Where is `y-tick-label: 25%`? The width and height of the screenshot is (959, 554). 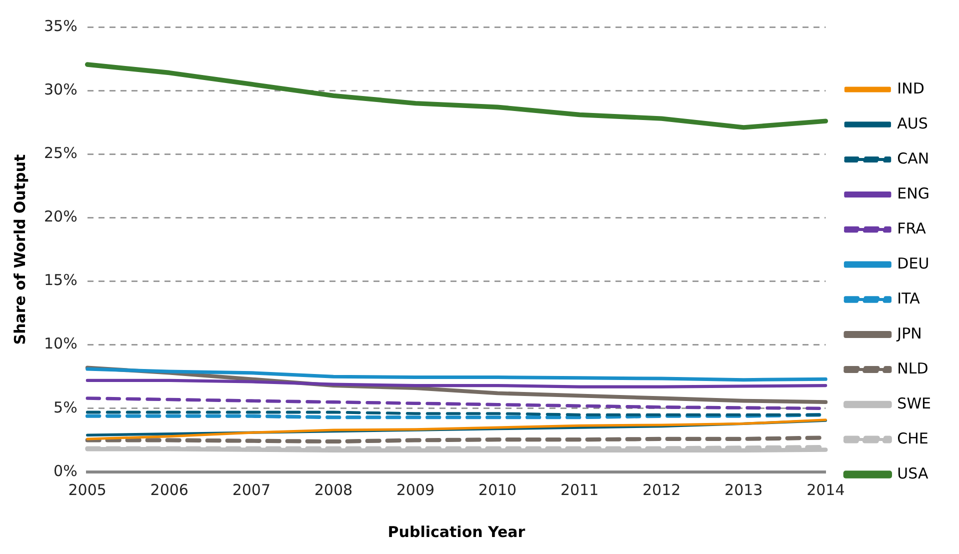 y-tick-label: 25% is located at coordinates (61, 153).